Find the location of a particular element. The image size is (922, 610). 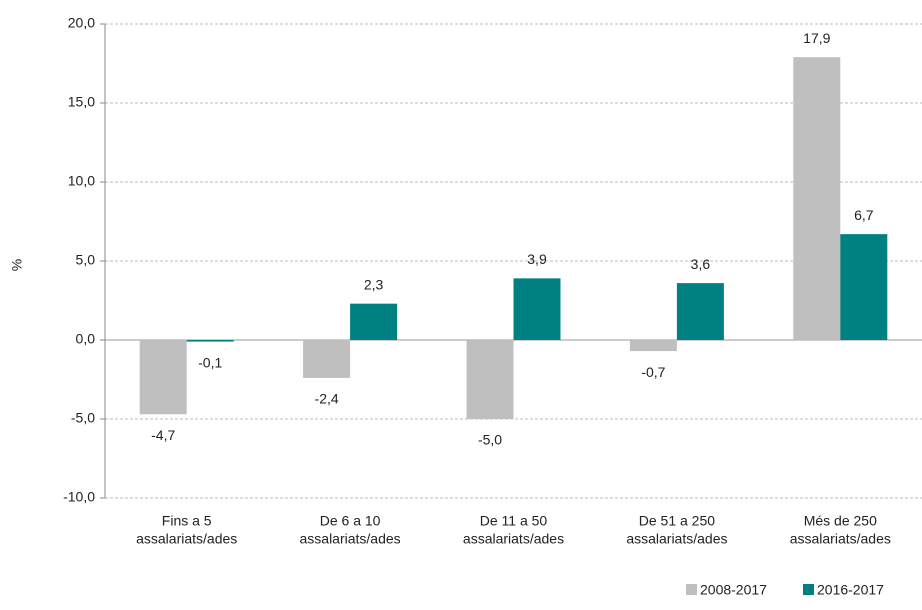

y-tick-label: 0,0 is located at coordinates (86, 339).